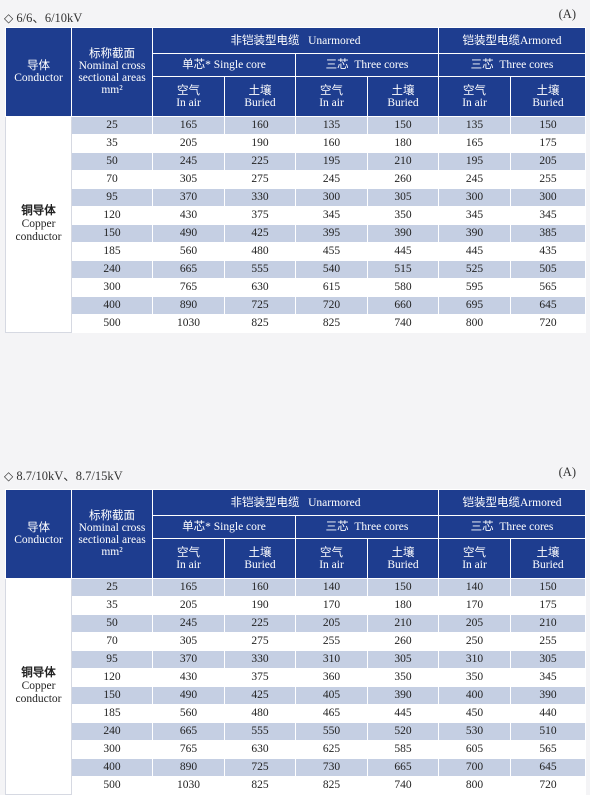  Describe the element at coordinates (381, 65) in the screenshot. I see `three-cores-header-en: Three cores` at that location.